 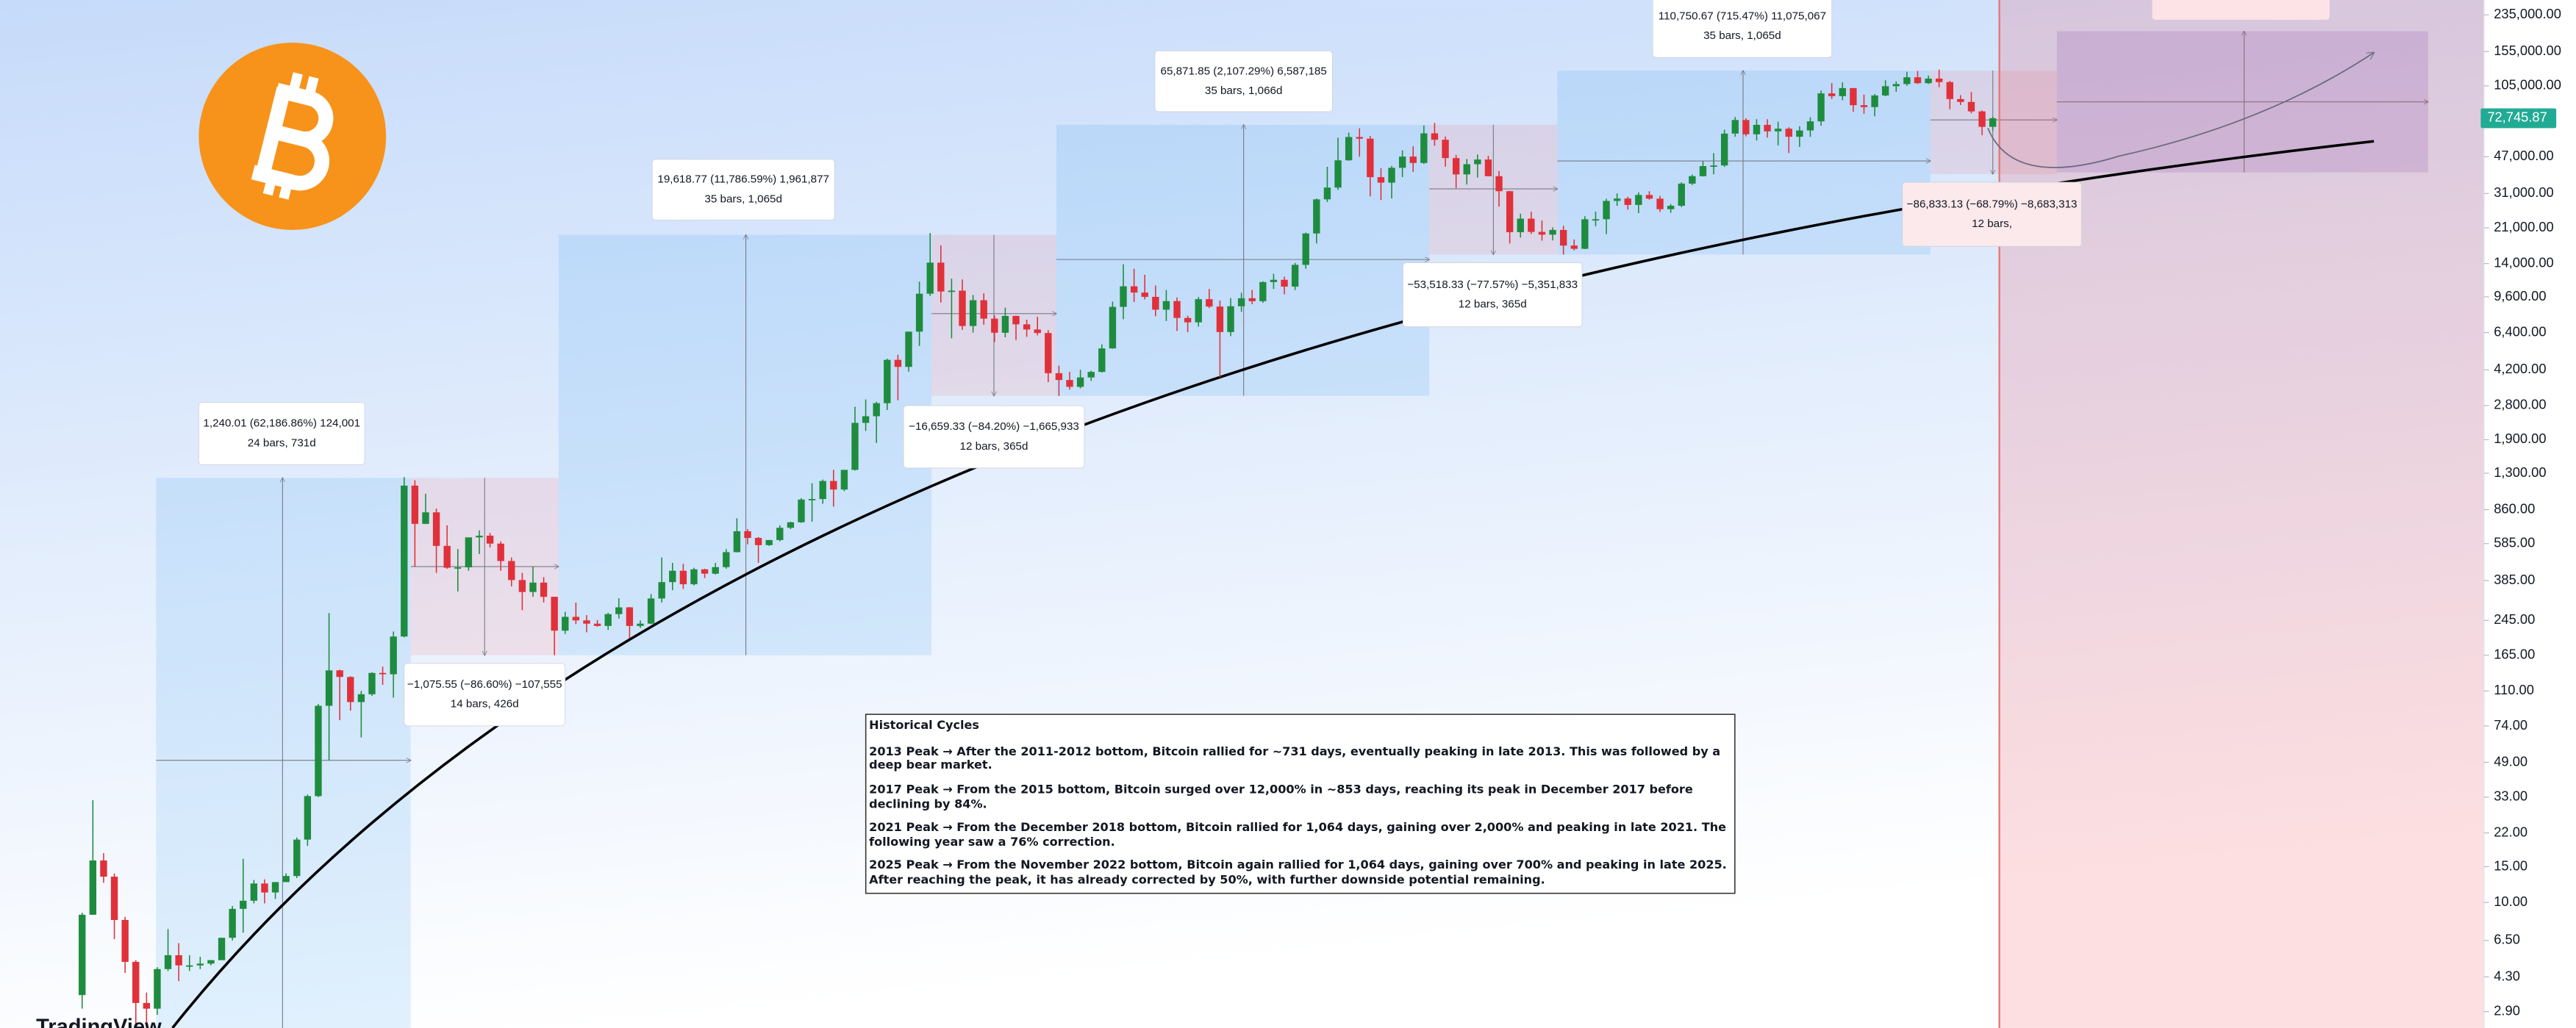 I want to click on annotation-text: 35 bars, 1,065d, so click(x=743, y=199).